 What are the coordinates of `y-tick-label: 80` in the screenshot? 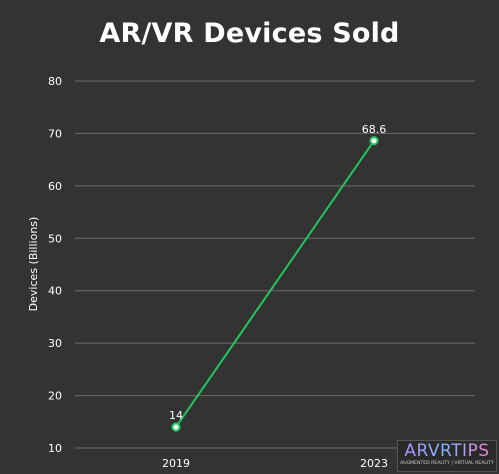 It's located at (55, 81).